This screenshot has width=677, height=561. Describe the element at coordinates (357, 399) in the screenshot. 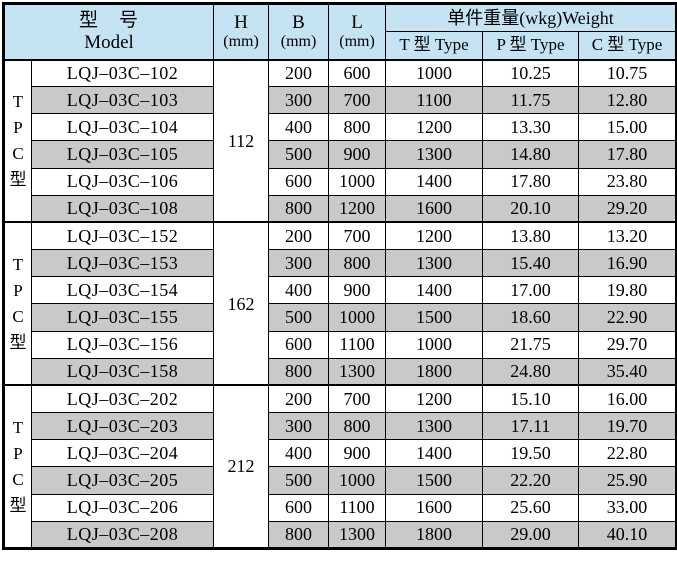

I see `l-value-cell: 700` at that location.